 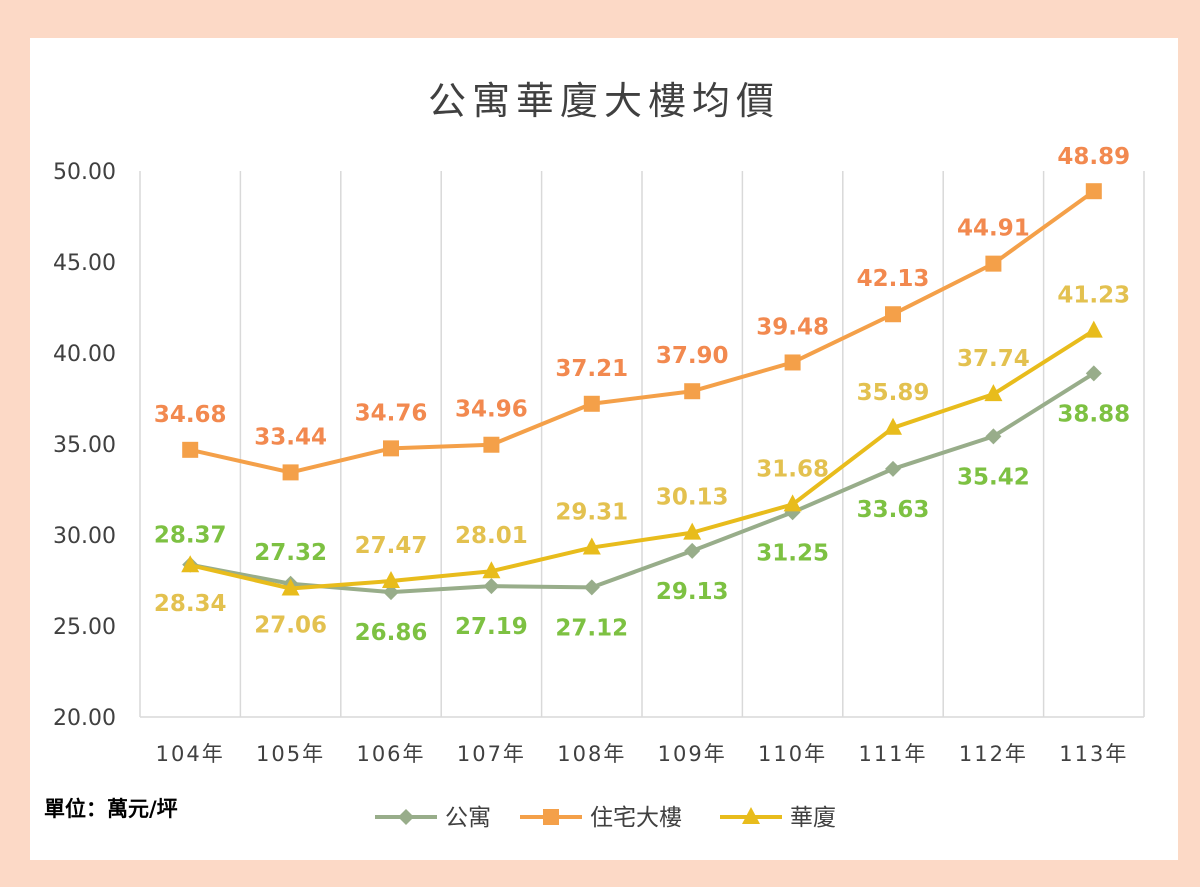 I want to click on legend-label: 住宅大樓, so click(x=636, y=818).